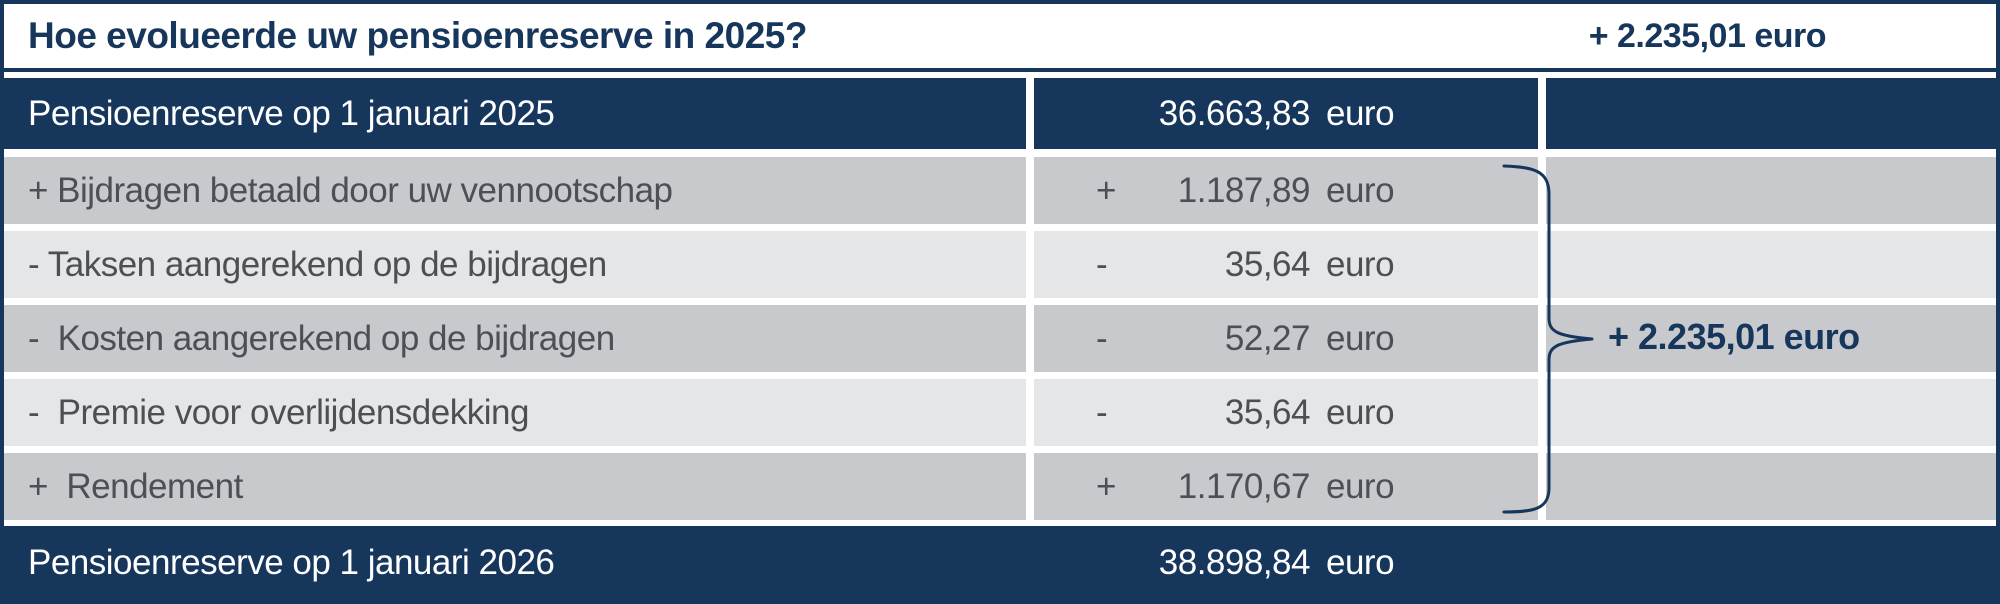 Image resolution: width=2000 pixels, height=604 pixels. Describe the element at coordinates (1707, 35) in the screenshot. I see `year-total-amount: + 2.235,01 euro` at that location.